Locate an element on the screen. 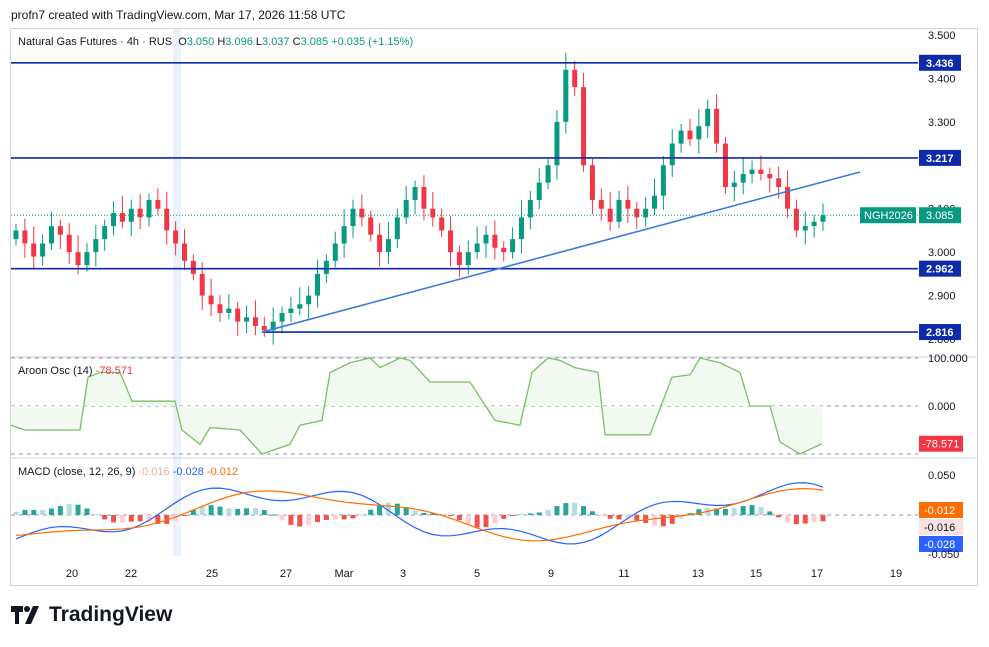 This screenshot has width=989, height=647. price-tick: 3.500 is located at coordinates (942, 36).